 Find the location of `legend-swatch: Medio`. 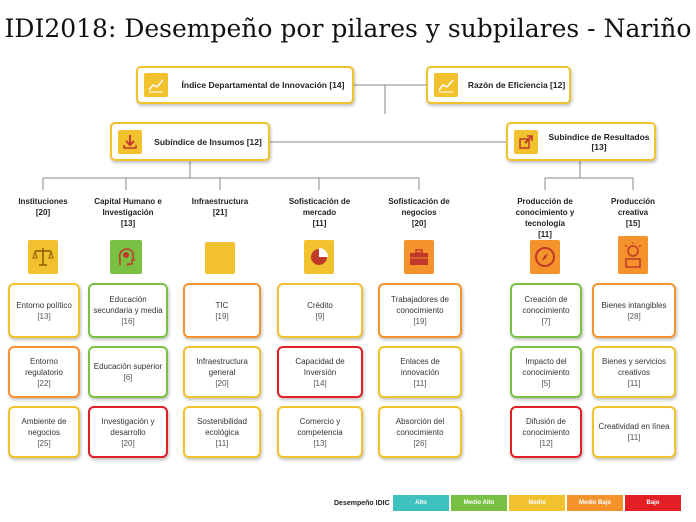

legend-swatch: Medio is located at coordinates (537, 503).